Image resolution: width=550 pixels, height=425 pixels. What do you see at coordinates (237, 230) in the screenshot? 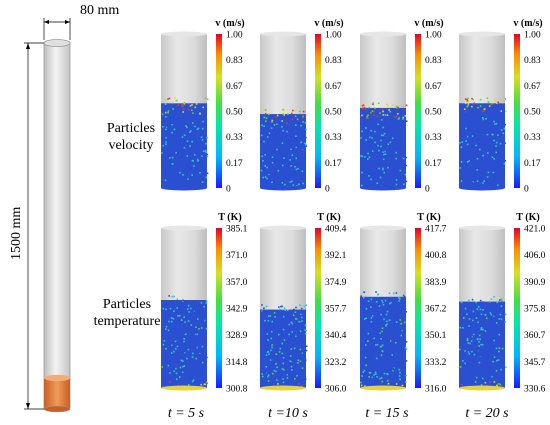
I see `colorbar-tick-label: 385.1` at bounding box center [237, 230].